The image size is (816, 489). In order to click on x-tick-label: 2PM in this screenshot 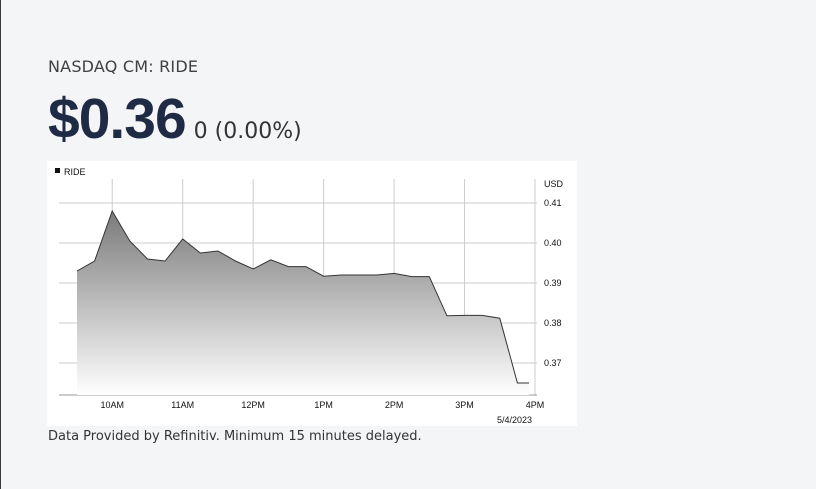, I will do `click(394, 405)`.